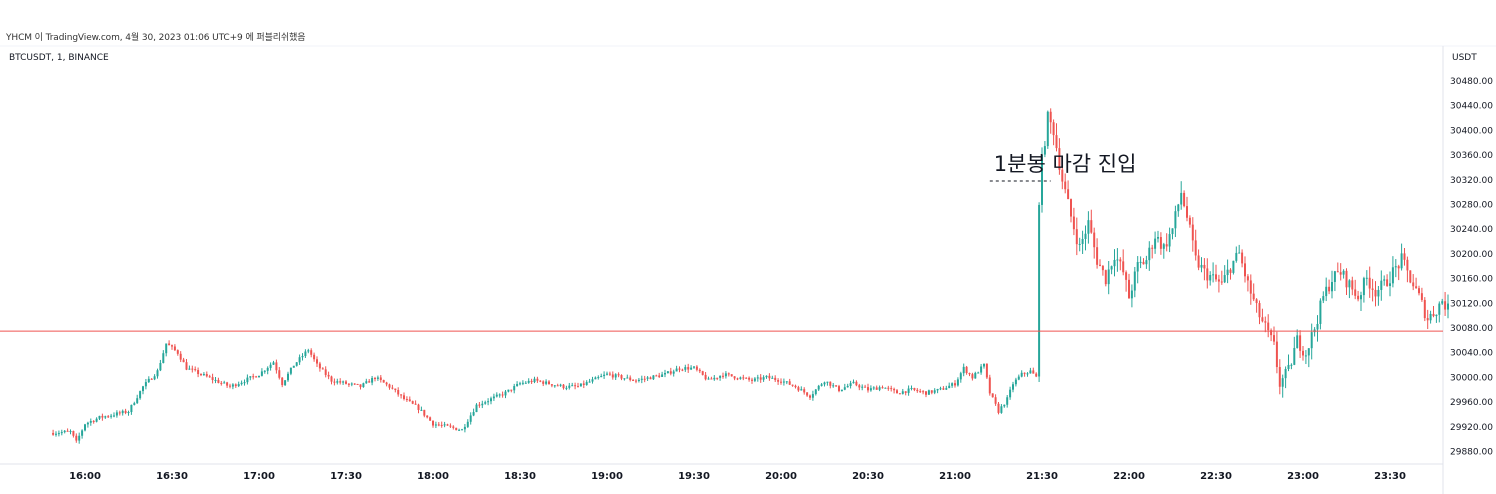 This screenshot has width=1496, height=494. Describe the element at coordinates (1471, 206) in the screenshot. I see `price-tick-label: 30280.00` at that location.